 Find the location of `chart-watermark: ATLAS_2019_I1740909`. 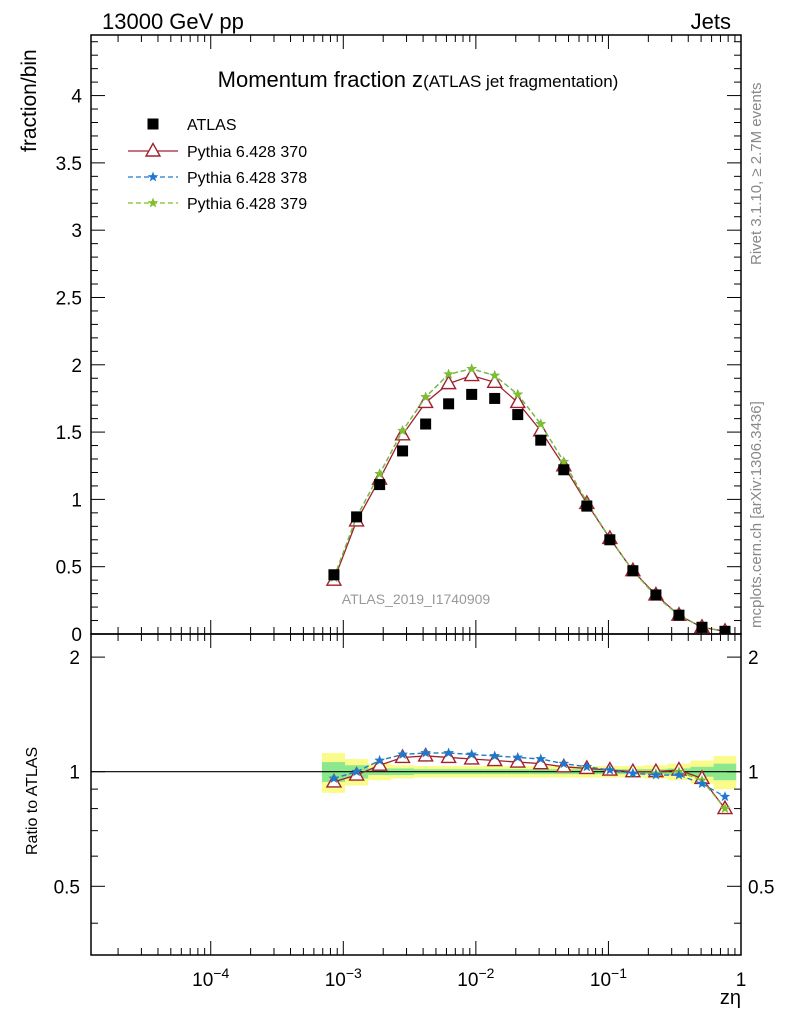

chart-watermark: ATLAS_2019_I1740909 is located at coordinates (416, 599).